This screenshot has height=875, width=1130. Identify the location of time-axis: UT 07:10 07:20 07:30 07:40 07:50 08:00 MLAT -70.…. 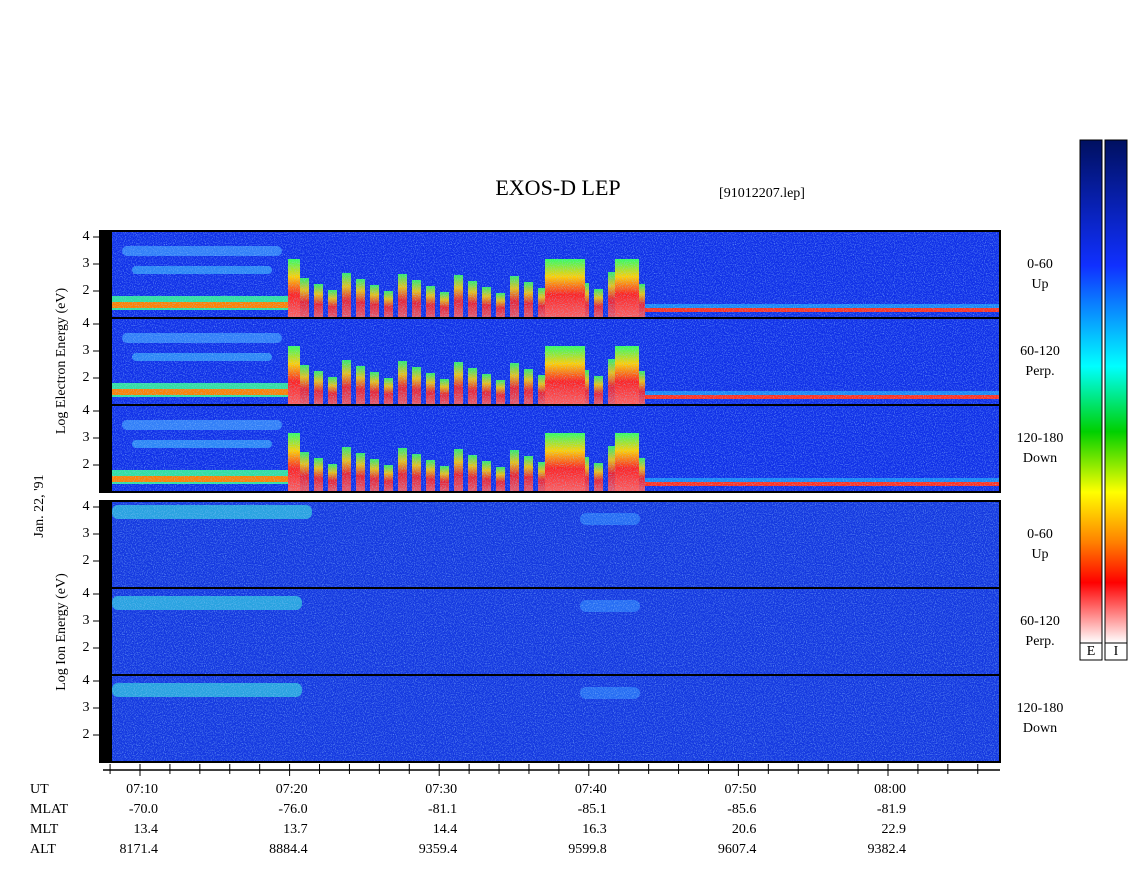
(515, 810).